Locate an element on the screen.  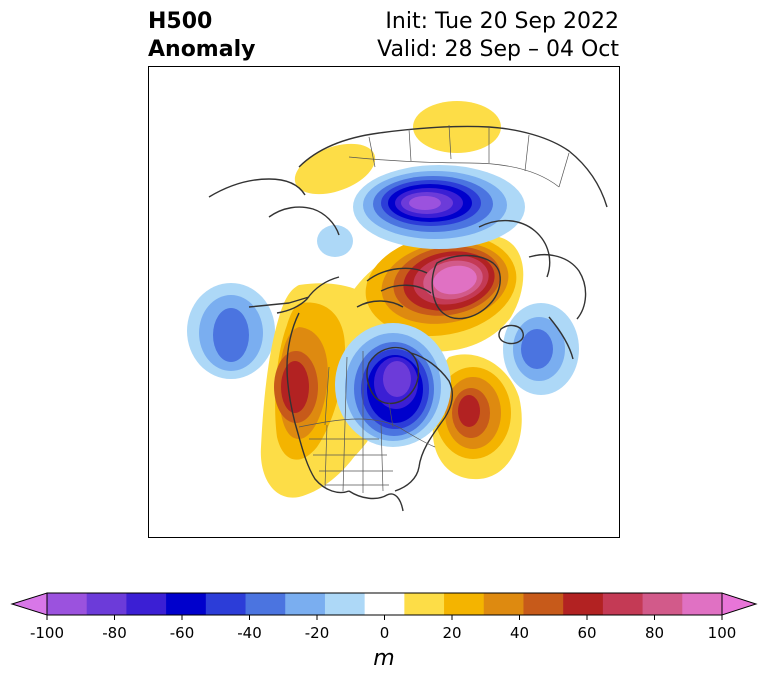
hudson-bay-trough is located at coordinates (393, 385).